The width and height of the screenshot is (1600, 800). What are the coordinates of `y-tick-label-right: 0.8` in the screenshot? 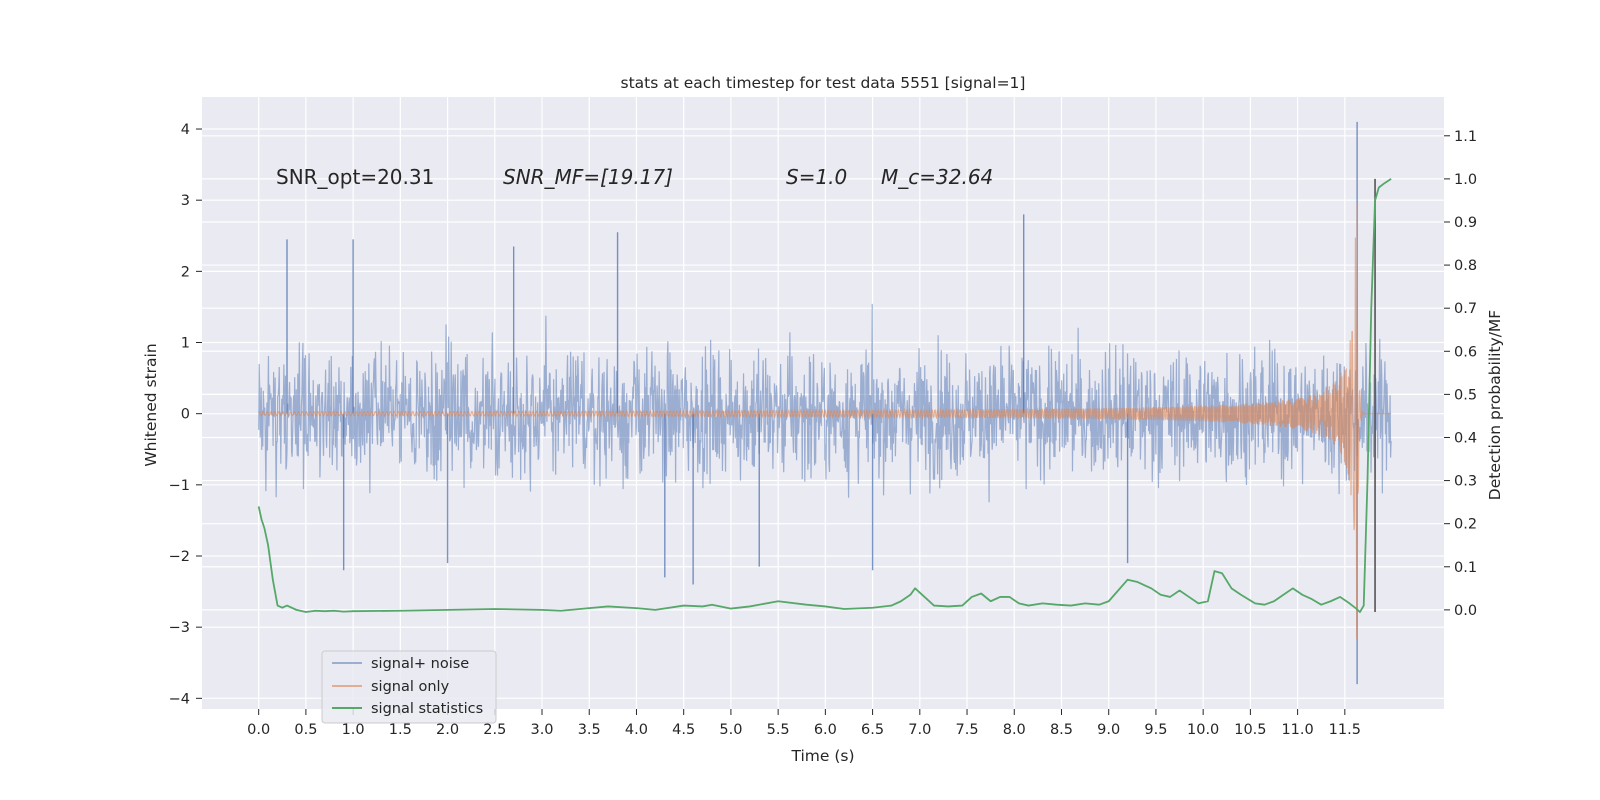 It's located at (1465, 266).